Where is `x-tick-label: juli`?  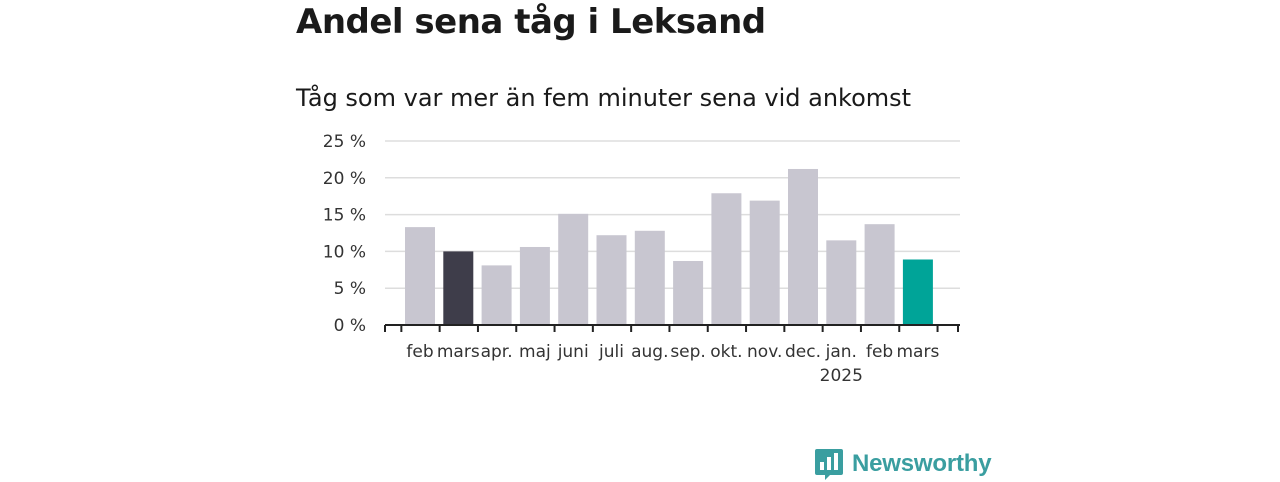 x-tick-label: juli is located at coordinates (611, 352).